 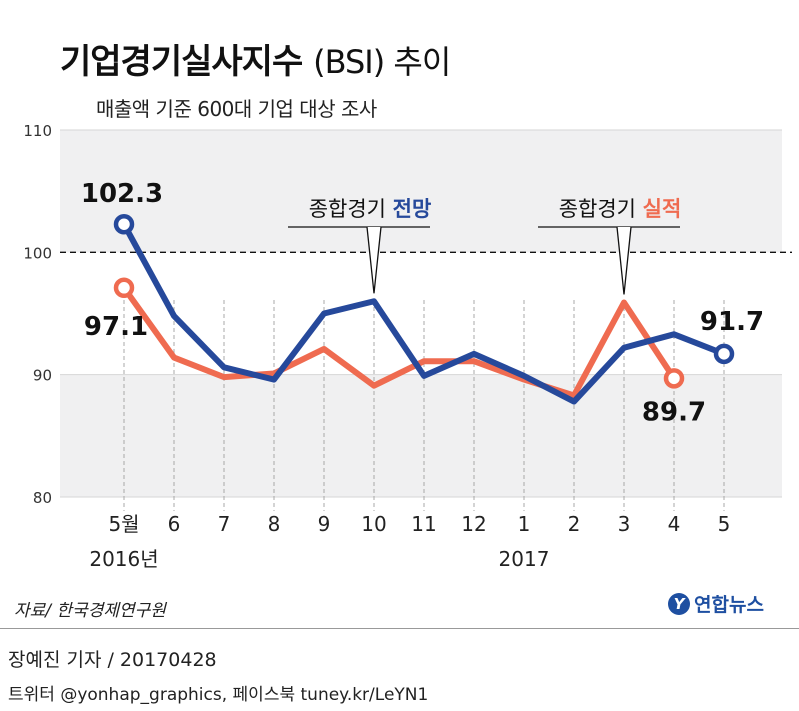 I want to click on data-label: 89.7, so click(x=674, y=412).